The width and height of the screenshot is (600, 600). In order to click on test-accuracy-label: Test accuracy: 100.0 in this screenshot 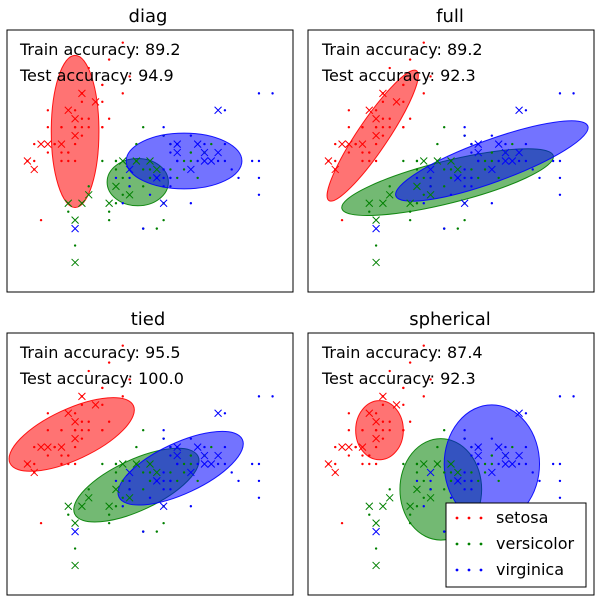, I will do `click(101, 378)`.